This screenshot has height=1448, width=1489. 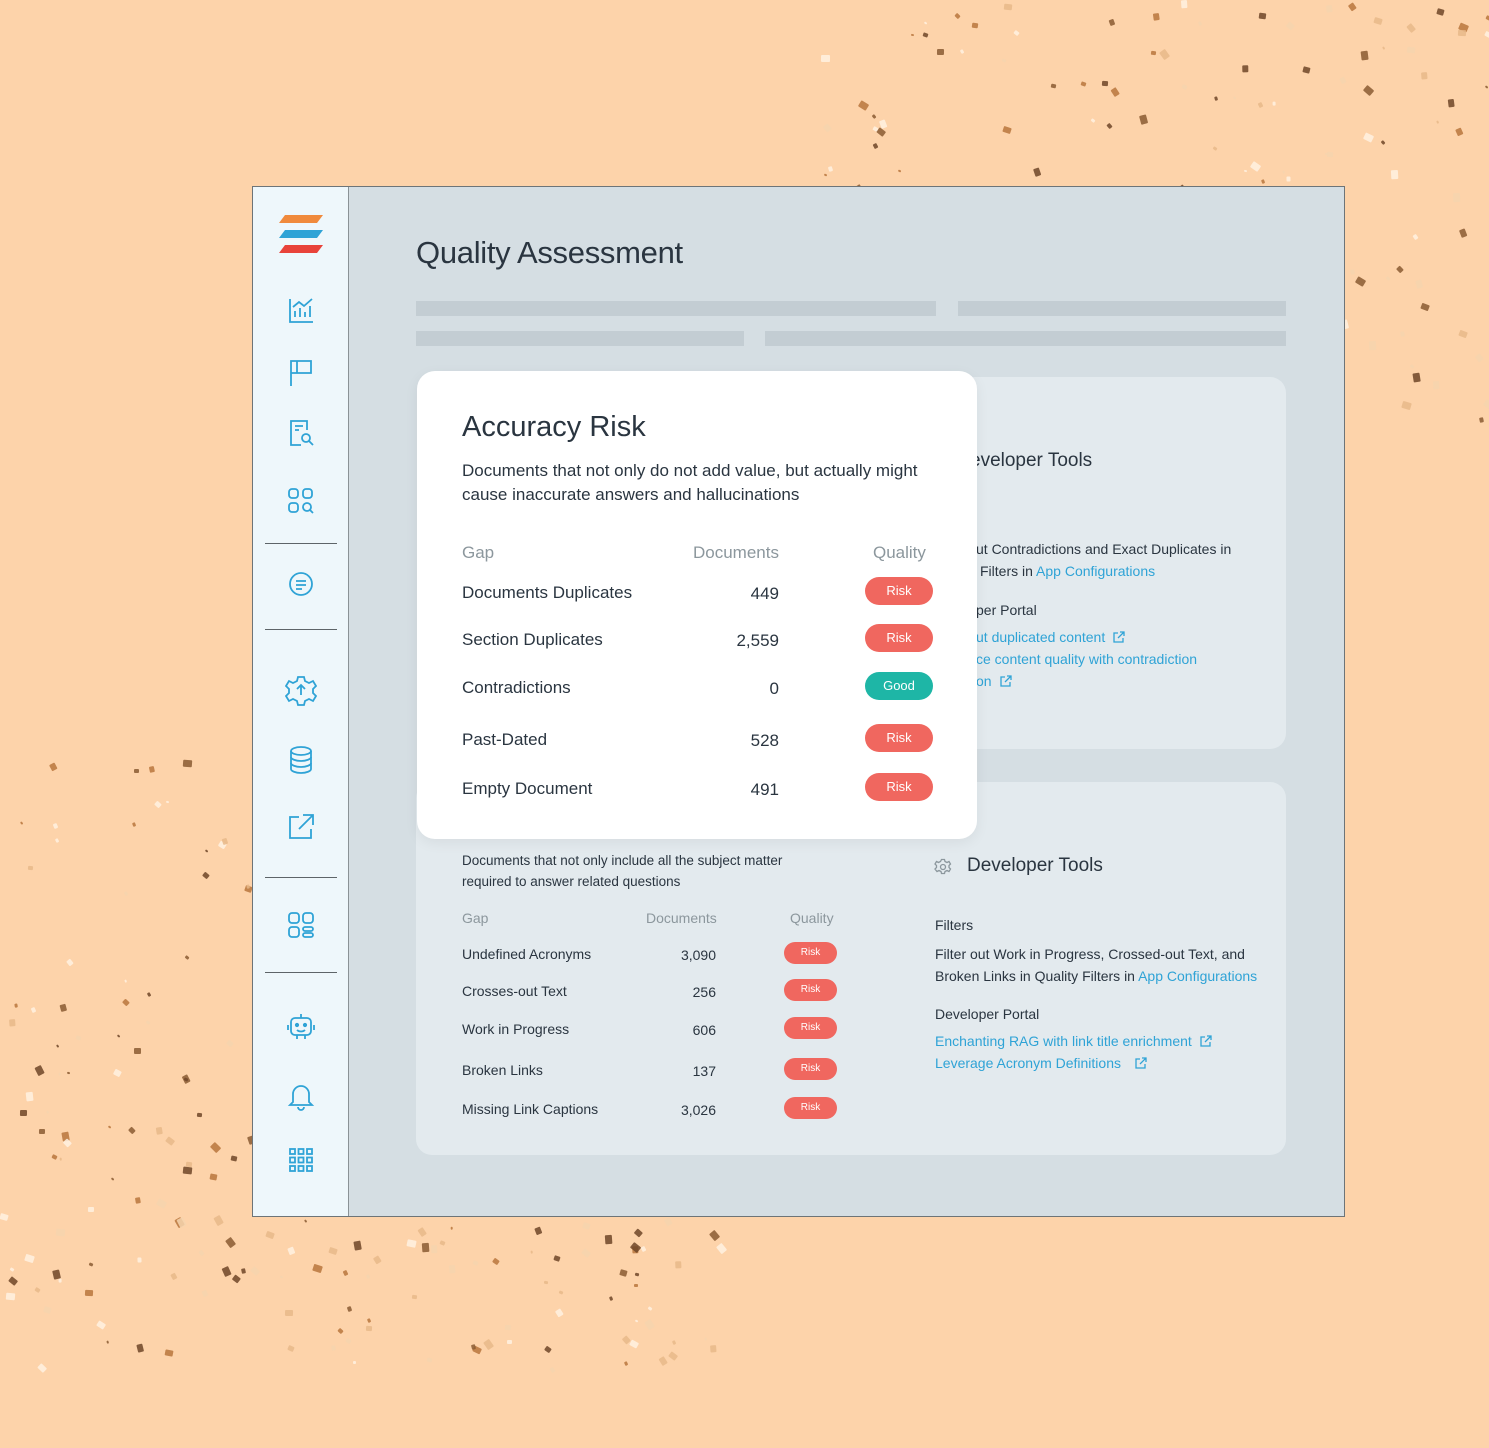 I want to click on portal-link-1: ut duplicated content, so click(x=1050, y=637).